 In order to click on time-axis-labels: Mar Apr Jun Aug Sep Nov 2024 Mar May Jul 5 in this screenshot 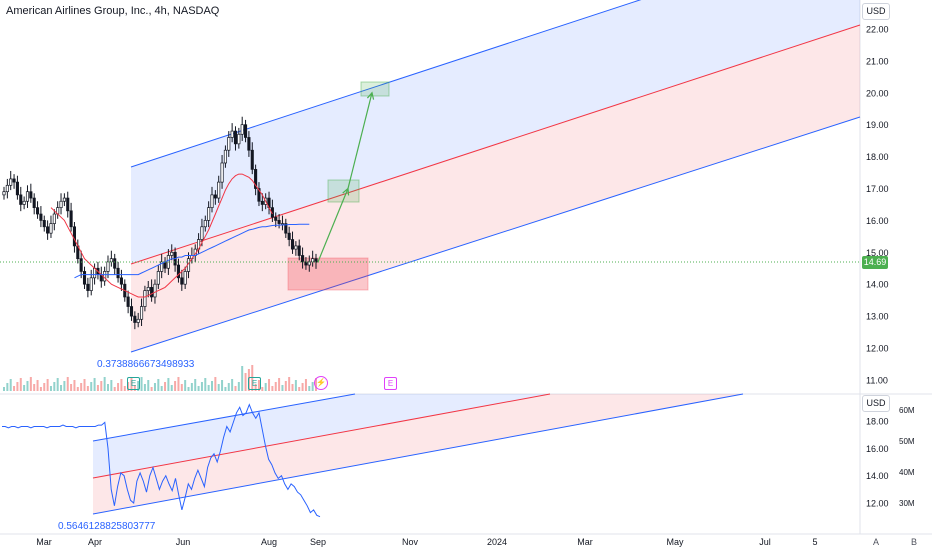, I will do `click(426, 542)`.